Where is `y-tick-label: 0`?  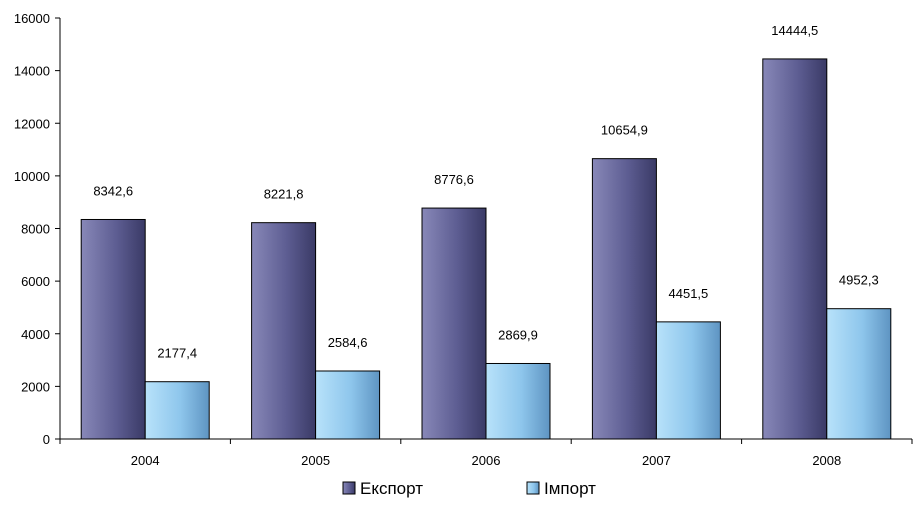 y-tick-label: 0 is located at coordinates (46, 439).